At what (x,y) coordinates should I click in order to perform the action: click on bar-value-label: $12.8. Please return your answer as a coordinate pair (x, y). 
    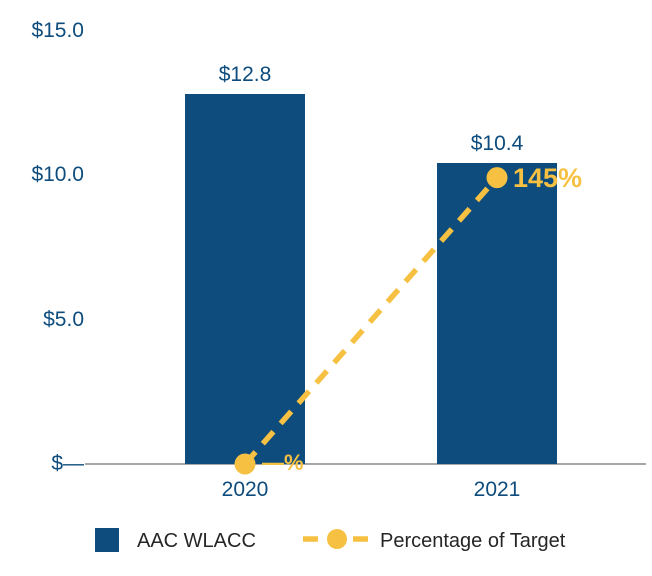
    Looking at the image, I should click on (245, 75).